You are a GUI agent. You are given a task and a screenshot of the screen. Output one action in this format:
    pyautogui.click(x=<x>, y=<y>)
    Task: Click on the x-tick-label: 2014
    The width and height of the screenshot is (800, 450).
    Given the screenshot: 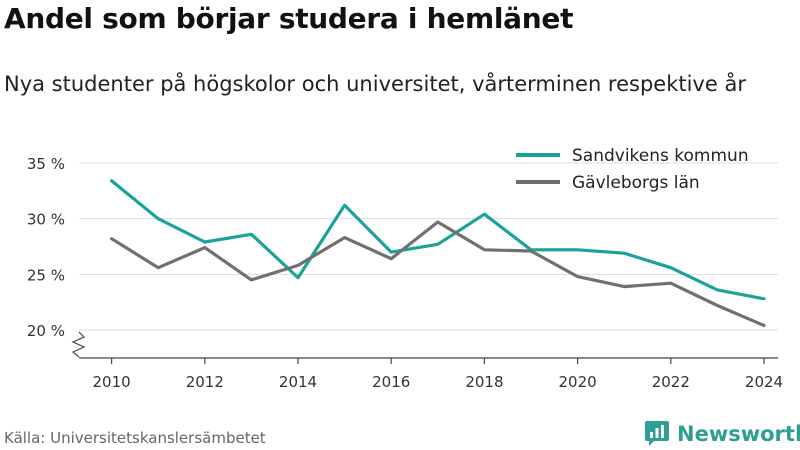 What is the action you would take?
    pyautogui.click(x=298, y=382)
    